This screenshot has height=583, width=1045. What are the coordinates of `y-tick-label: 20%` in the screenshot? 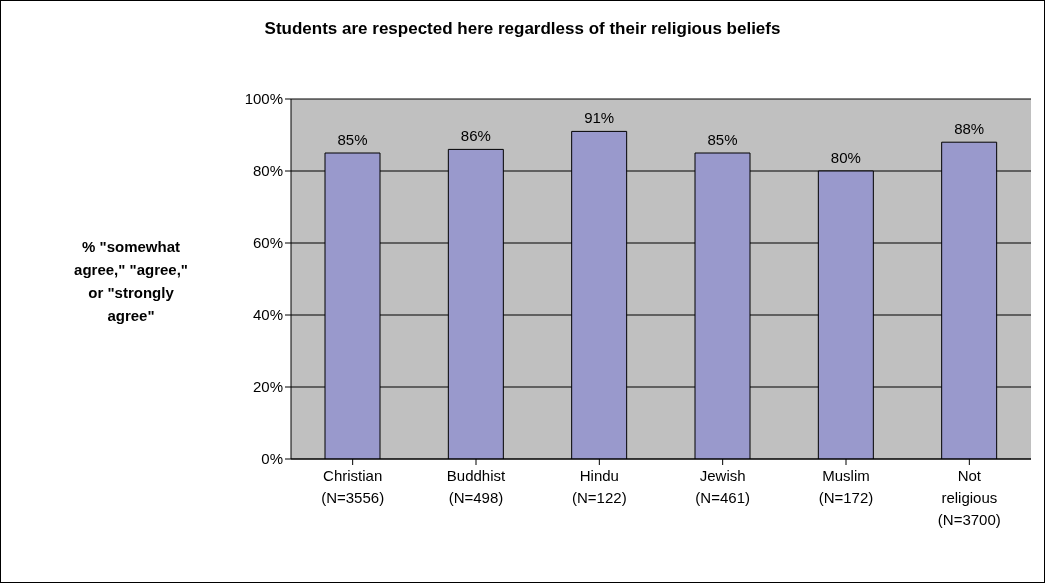 It's located at (267, 387).